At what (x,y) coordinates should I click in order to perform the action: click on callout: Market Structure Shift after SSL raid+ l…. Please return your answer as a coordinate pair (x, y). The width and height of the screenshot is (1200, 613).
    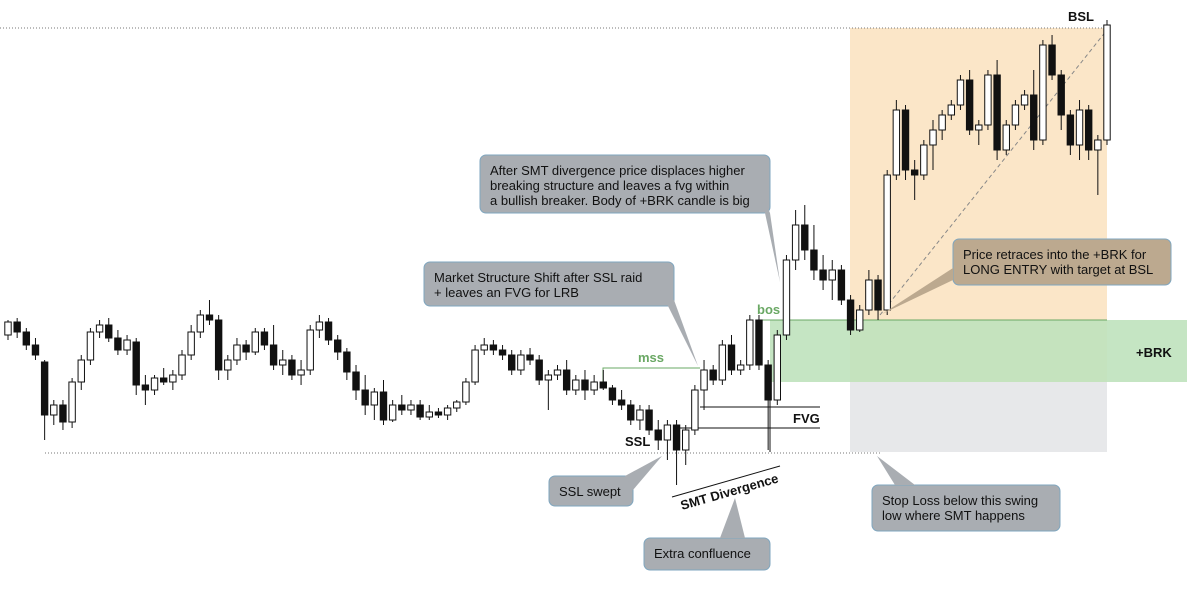
    Looking at the image, I should click on (560, 313).